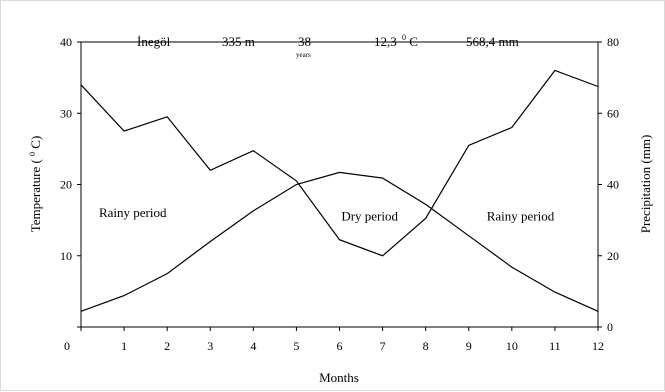  I want to click on header-years-unit: years, so click(303, 55).